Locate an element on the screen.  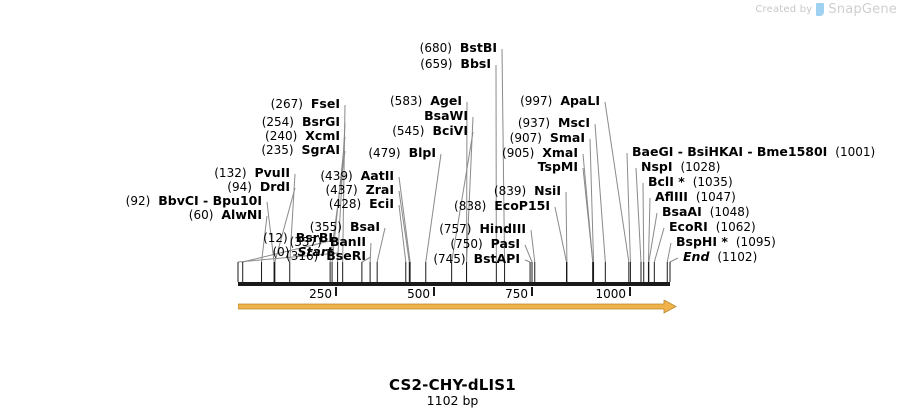
enzyme-name: TspMI is located at coordinates (557, 166).